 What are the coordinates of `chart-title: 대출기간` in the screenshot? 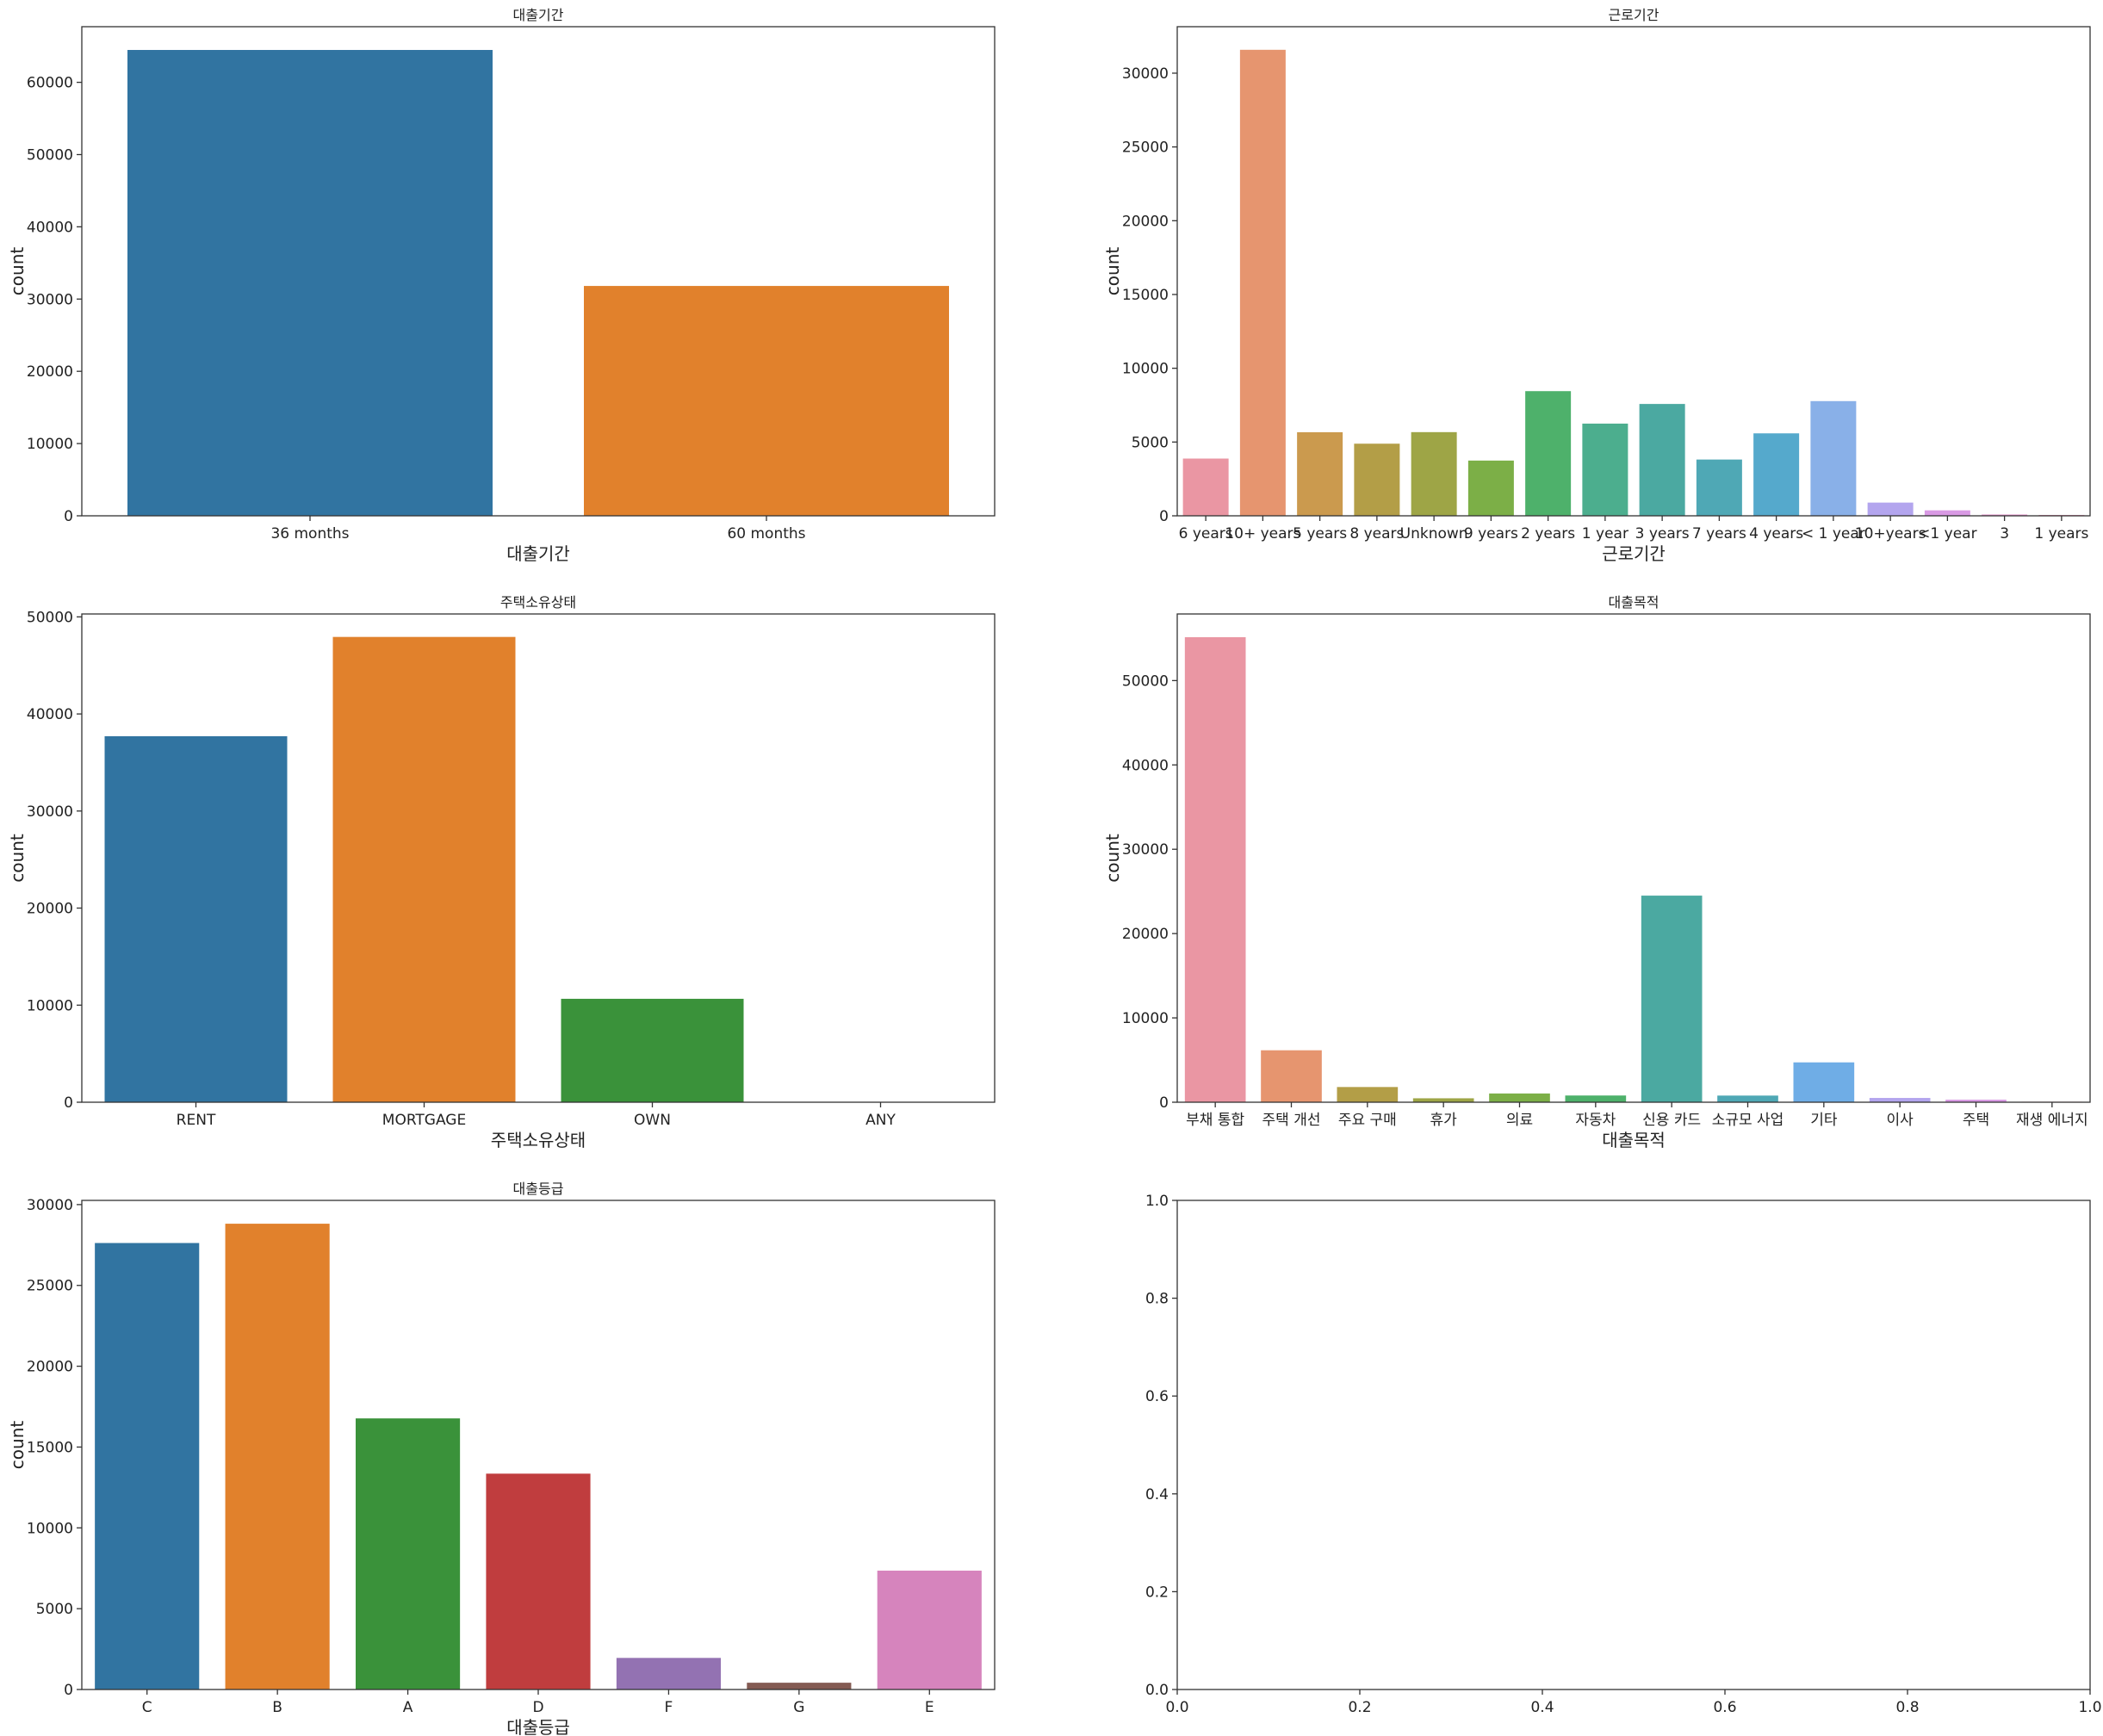 It's located at (538, 15).